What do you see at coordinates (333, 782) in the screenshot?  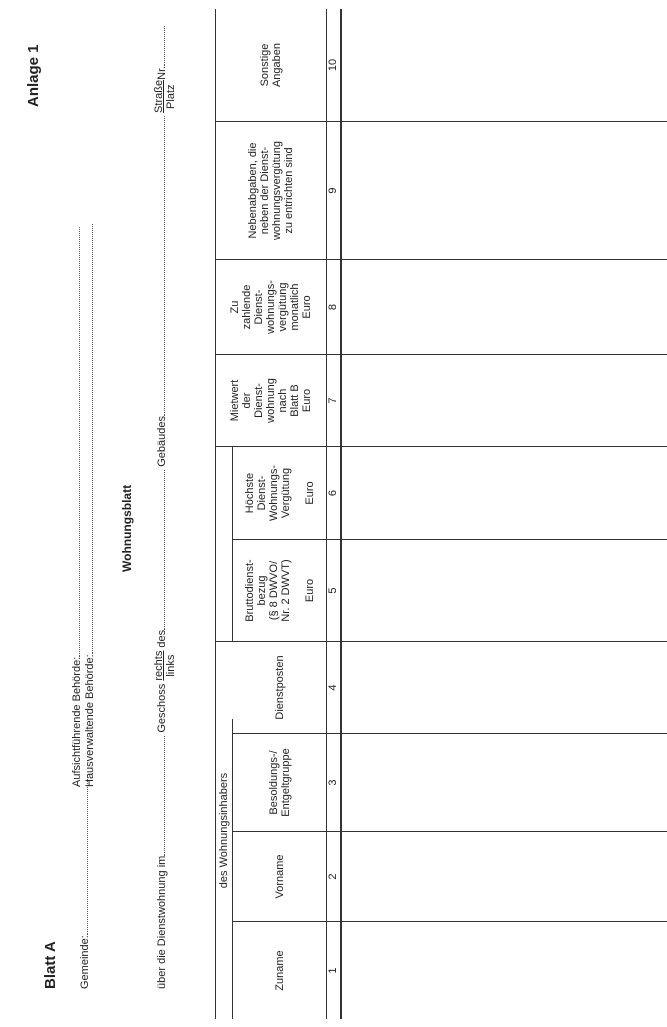 I see `col-number-3: 3` at bounding box center [333, 782].